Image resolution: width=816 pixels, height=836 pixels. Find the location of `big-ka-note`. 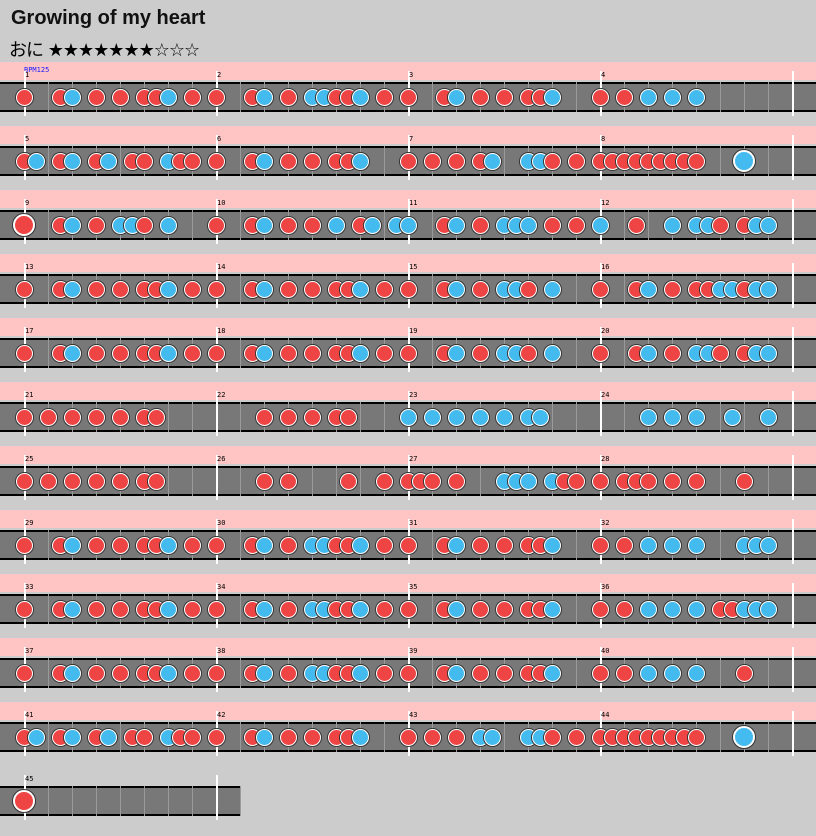

big-ka-note is located at coordinates (744, 161).